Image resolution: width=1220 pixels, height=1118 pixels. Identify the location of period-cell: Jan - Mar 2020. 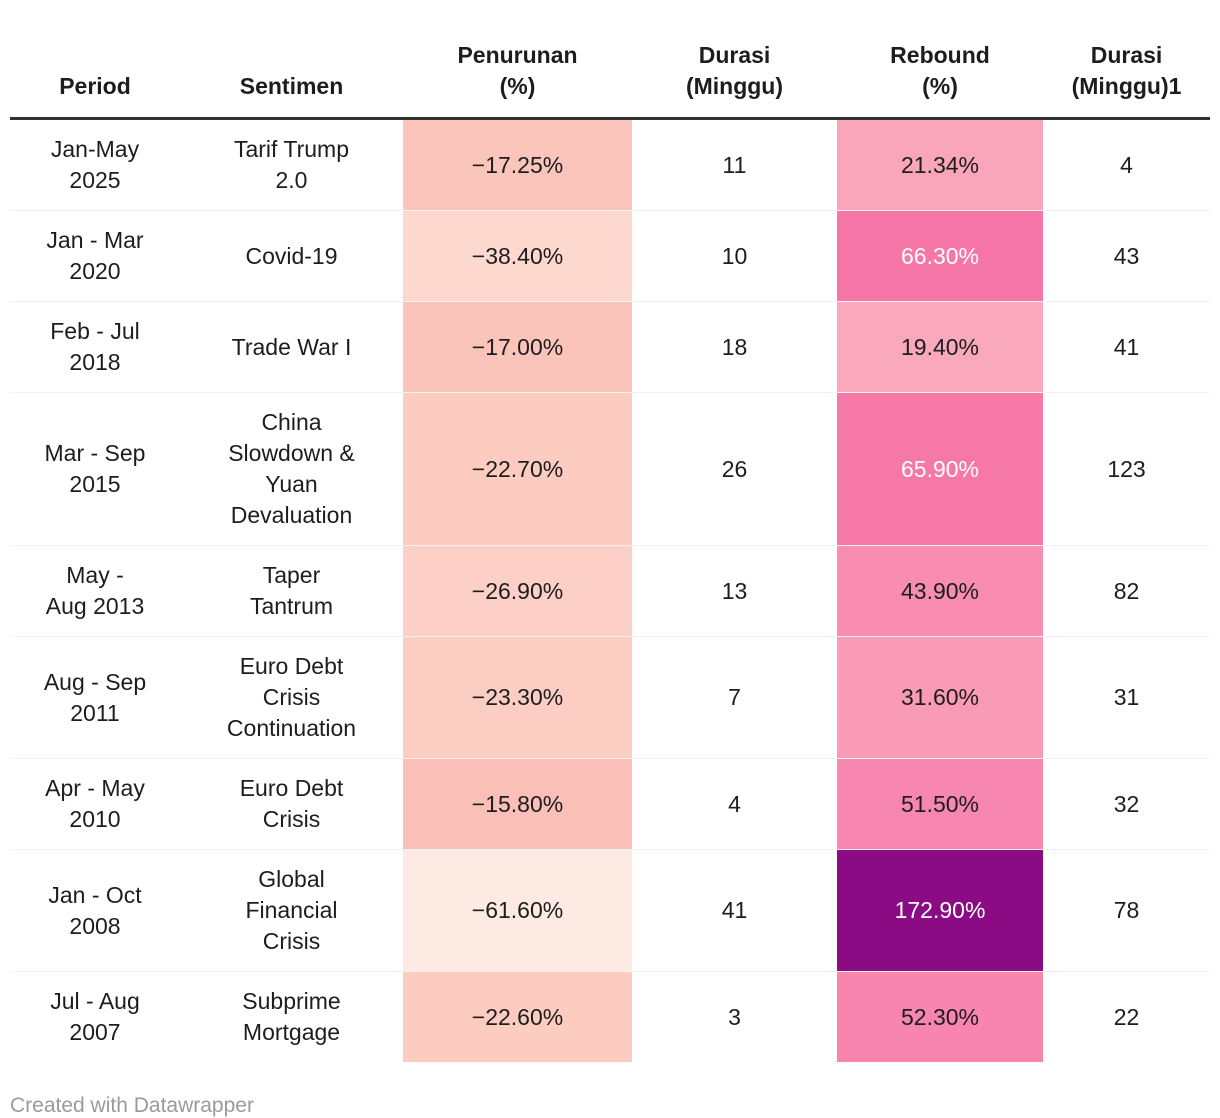
(95, 256).